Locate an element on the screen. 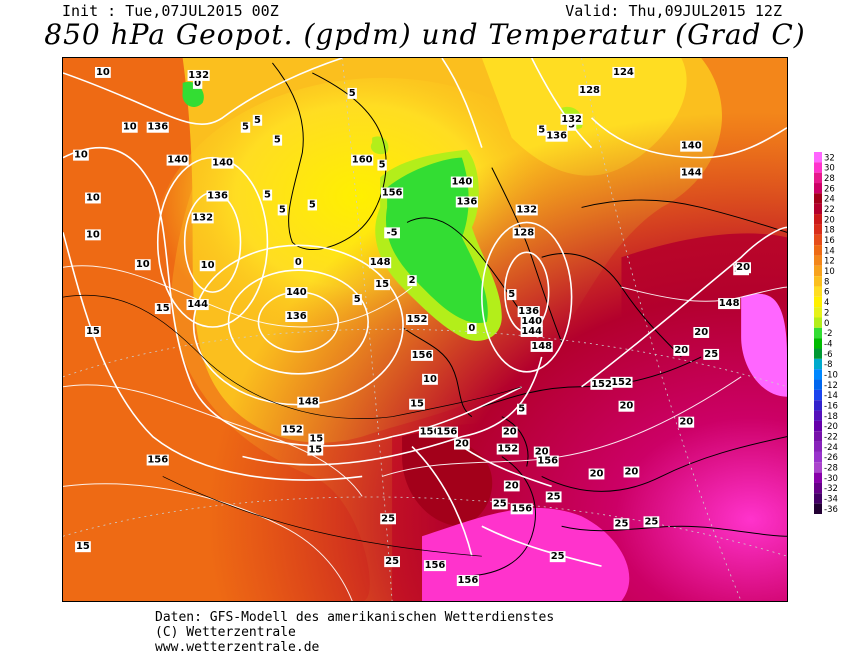  isotherm-label: 15 is located at coordinates (93, 331).